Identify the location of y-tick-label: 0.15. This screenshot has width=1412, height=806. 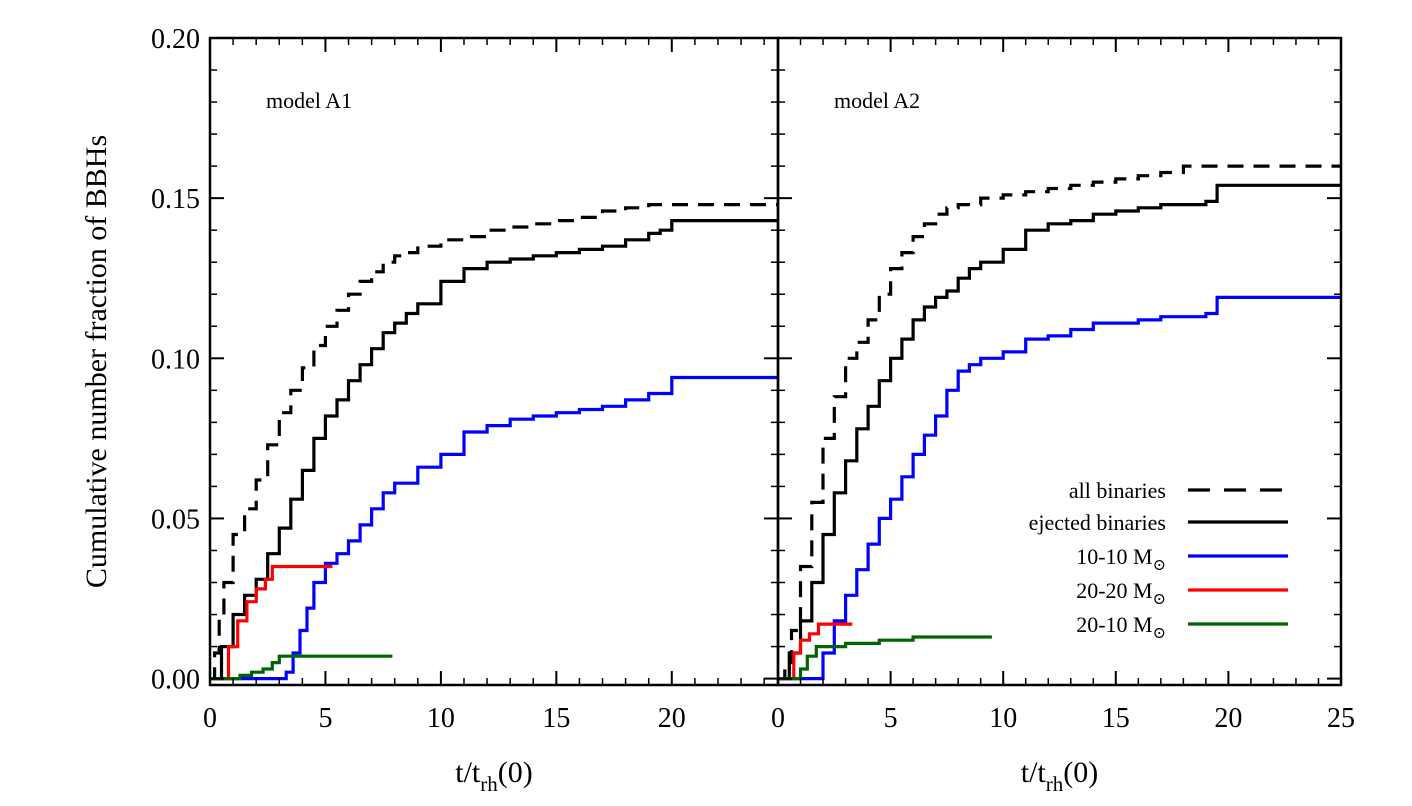
(175, 199).